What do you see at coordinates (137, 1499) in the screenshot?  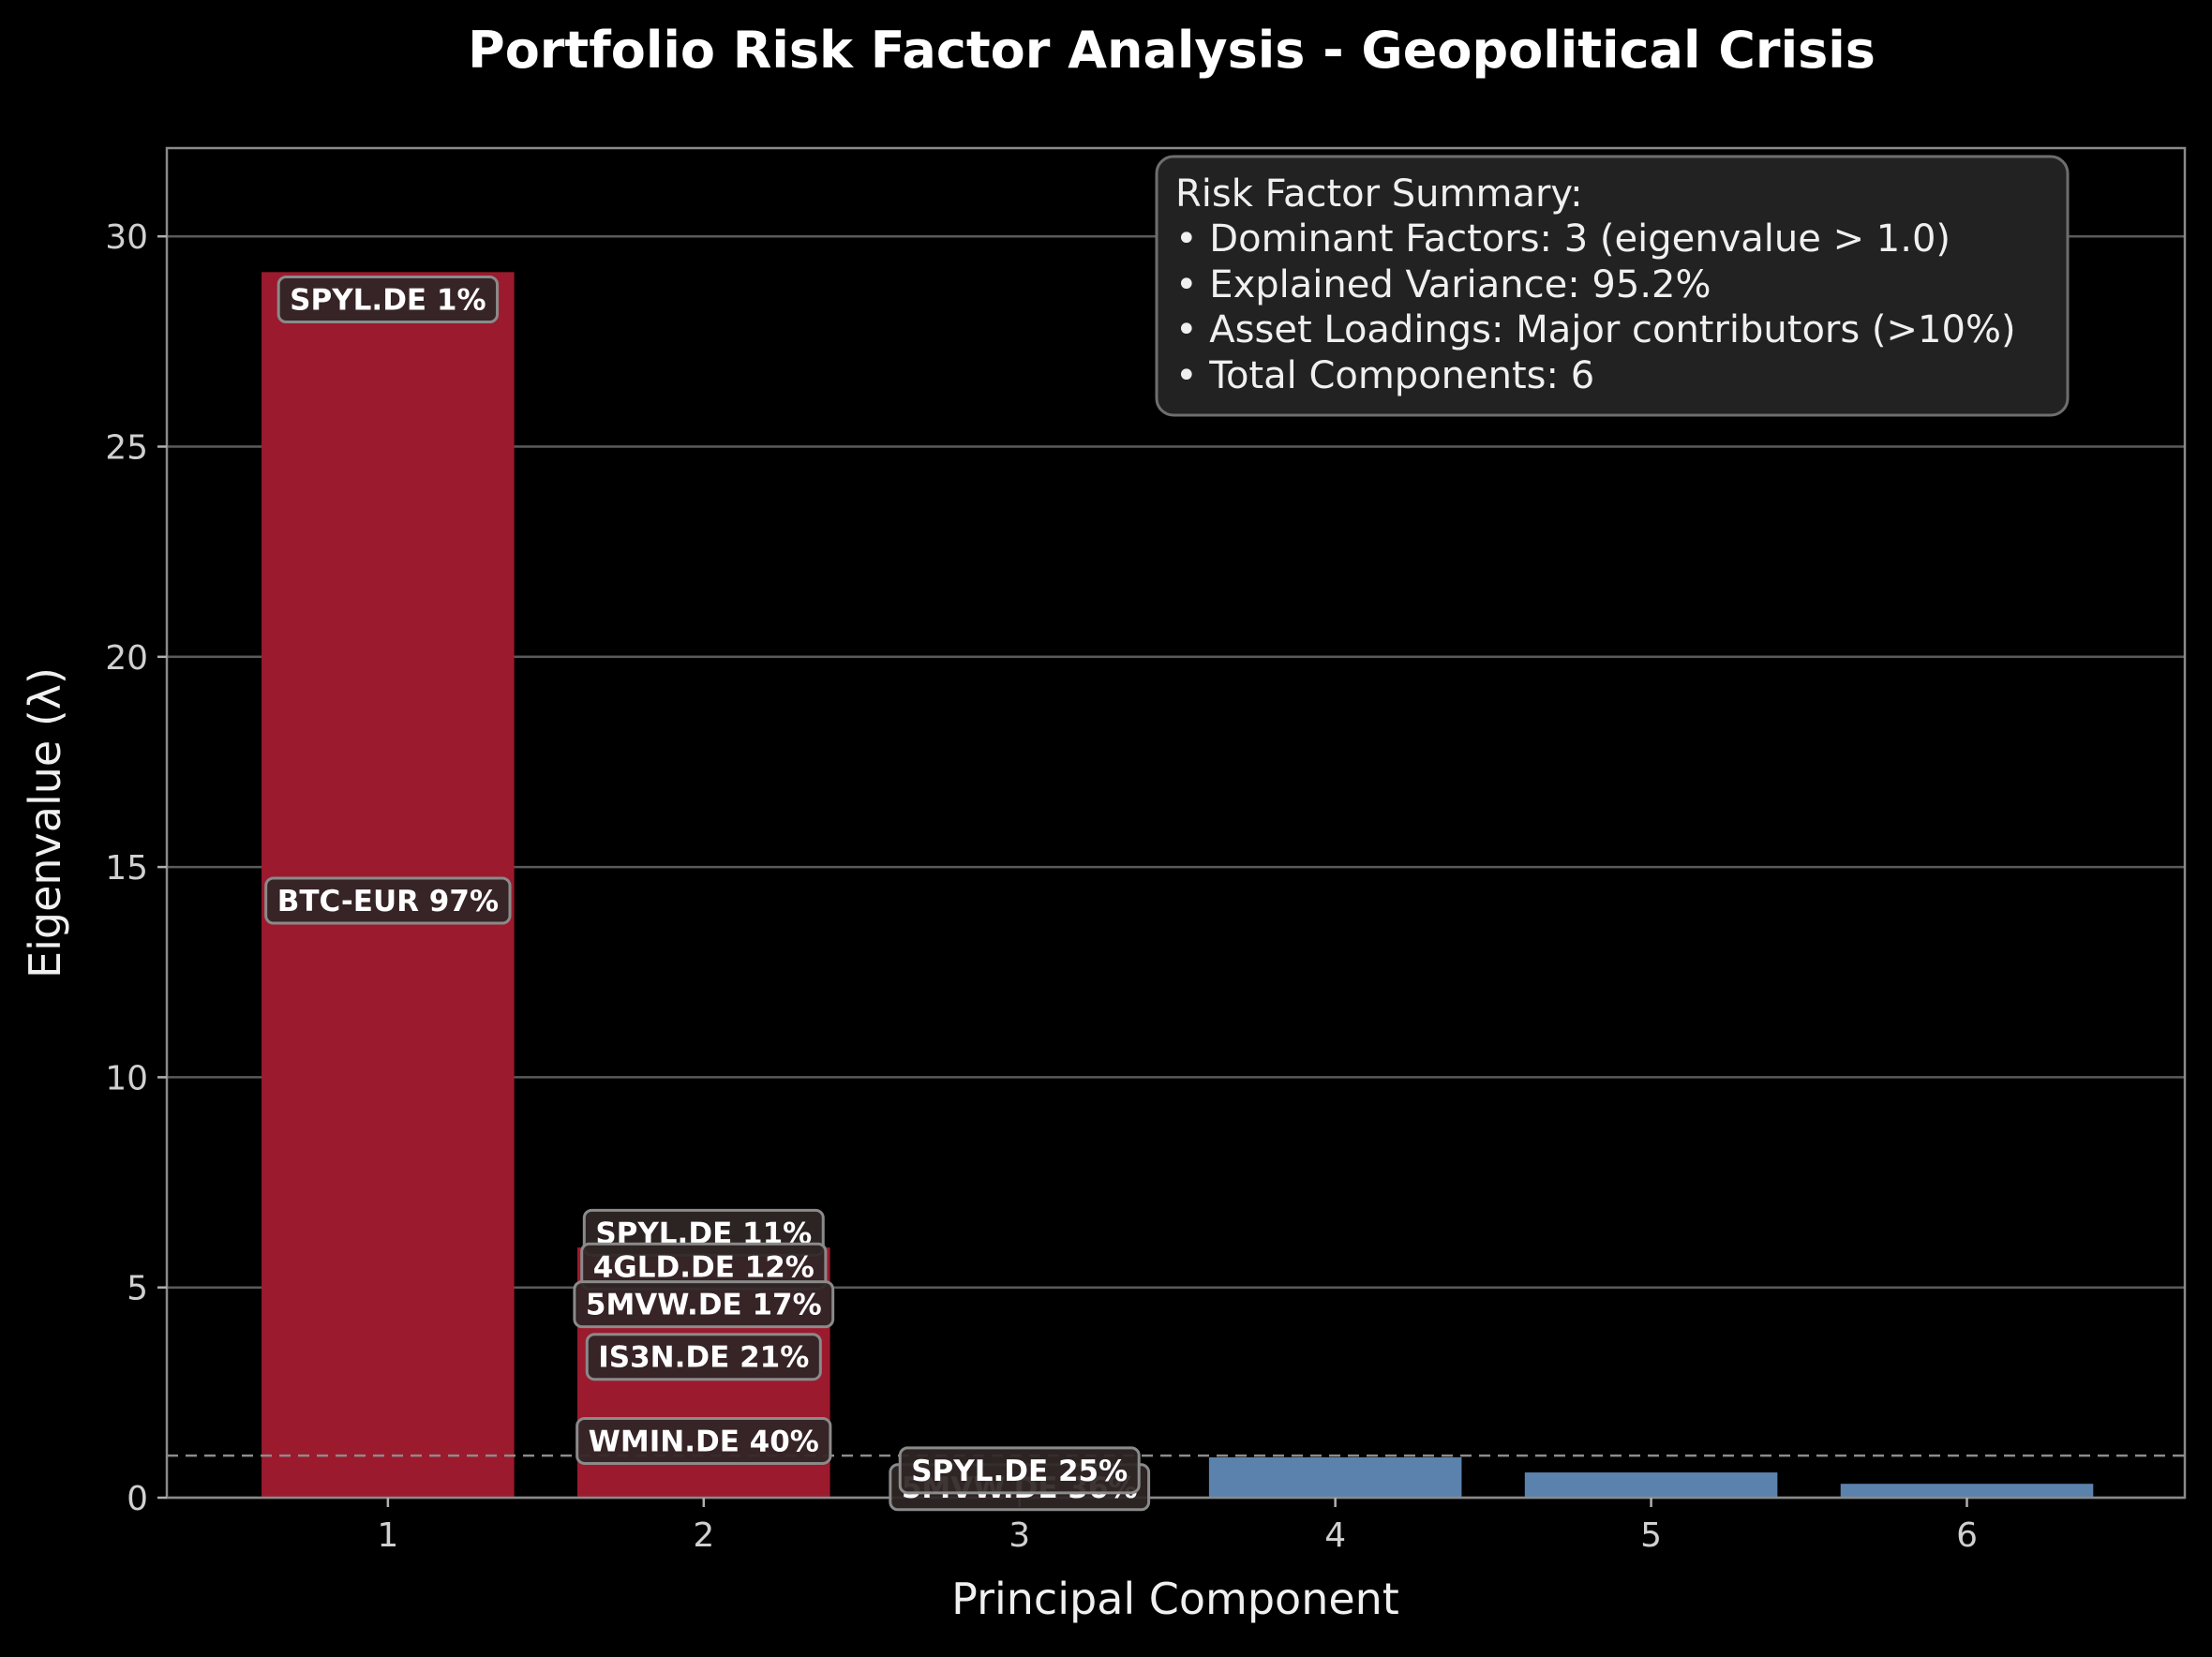 I see `y-tick-label: 0` at bounding box center [137, 1499].